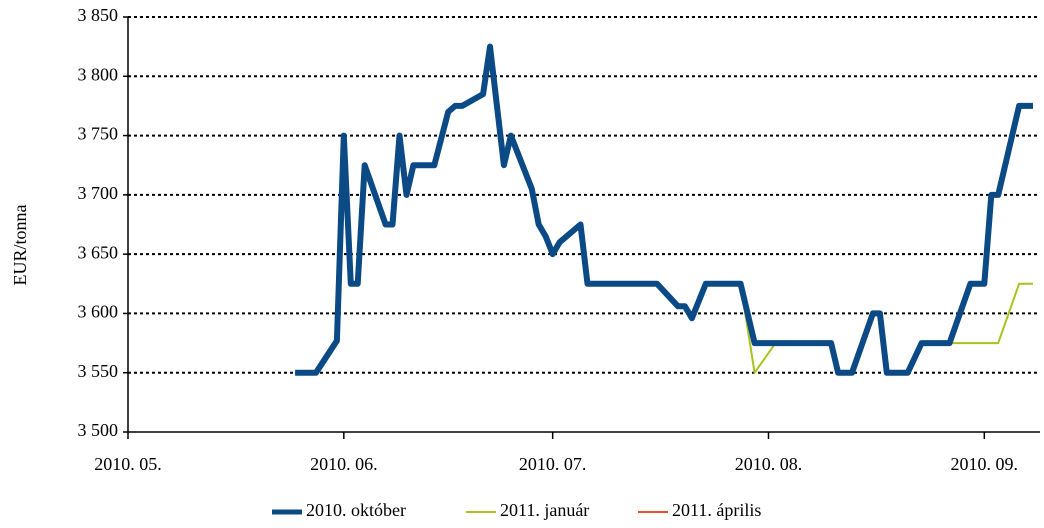 The height and width of the screenshot is (528, 1044). Describe the element at coordinates (769, 464) in the screenshot. I see `x-tick-label: 2010. 08.` at that location.